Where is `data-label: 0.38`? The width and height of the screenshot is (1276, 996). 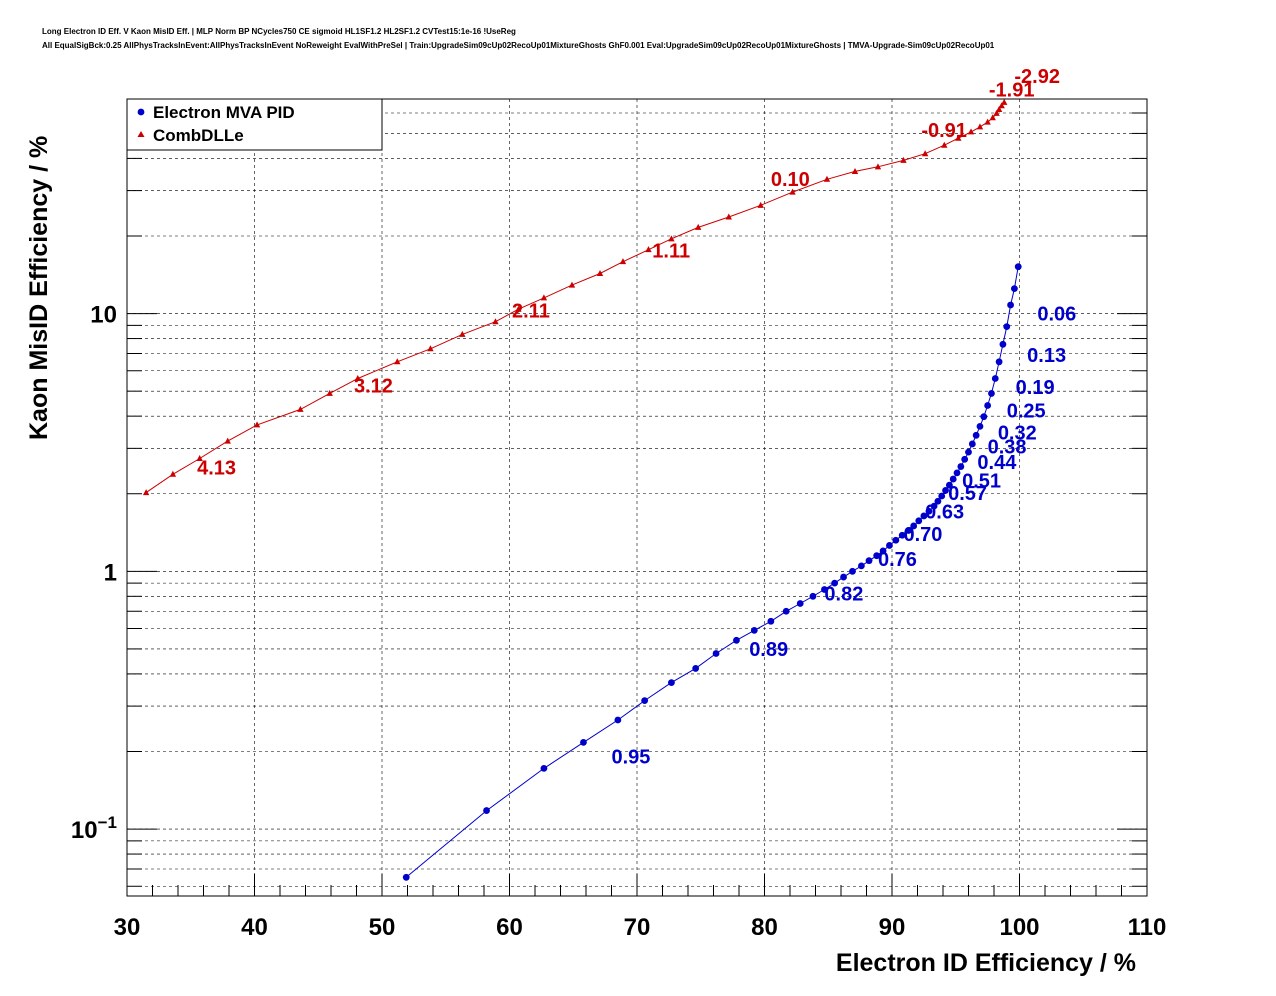 data-label: 0.38 is located at coordinates (1007, 447).